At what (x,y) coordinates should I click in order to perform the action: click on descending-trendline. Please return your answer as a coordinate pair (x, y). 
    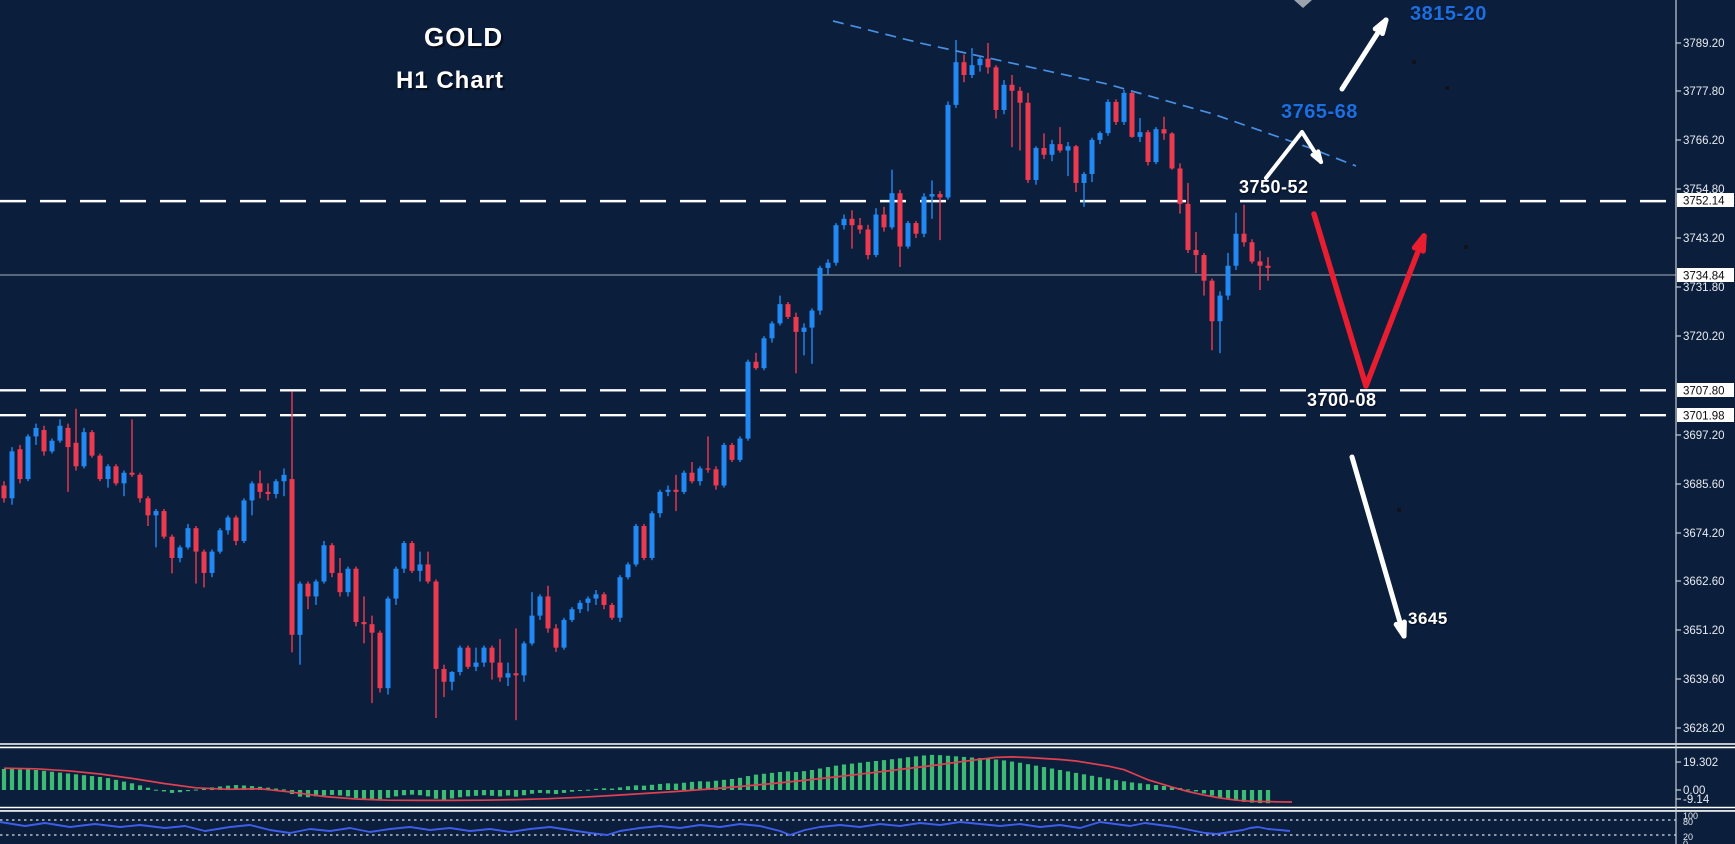
    Looking at the image, I should click on (1094, 93).